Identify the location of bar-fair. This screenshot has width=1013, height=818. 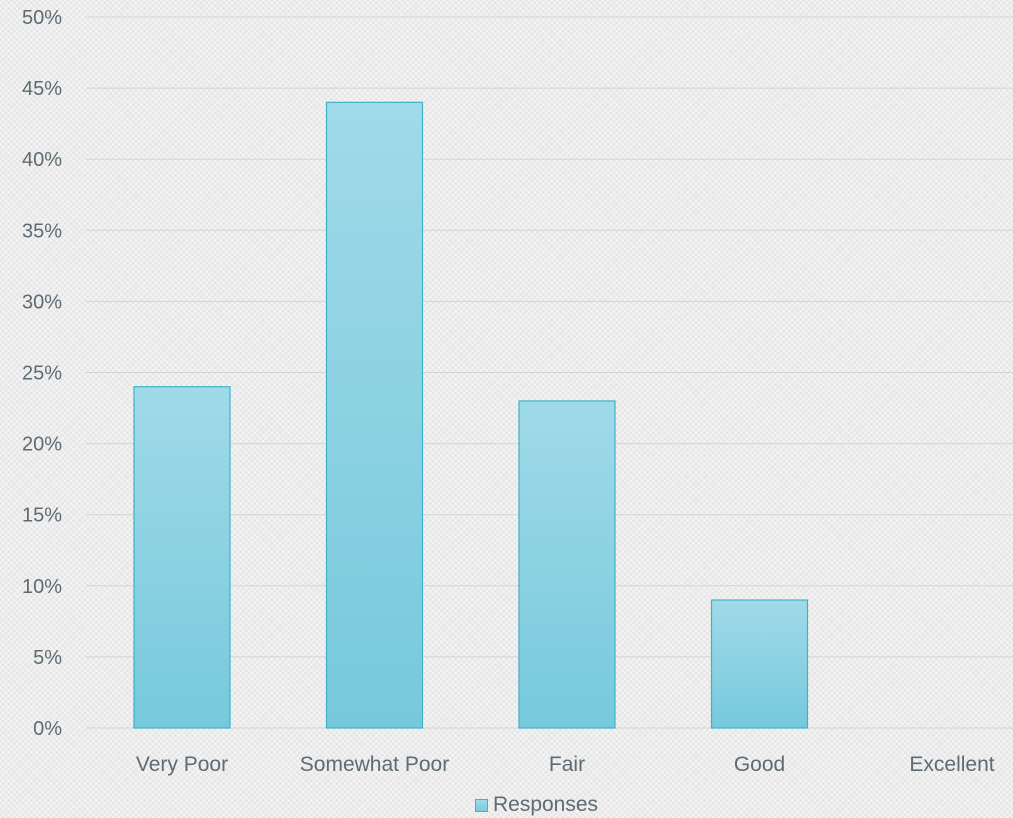
(567, 564).